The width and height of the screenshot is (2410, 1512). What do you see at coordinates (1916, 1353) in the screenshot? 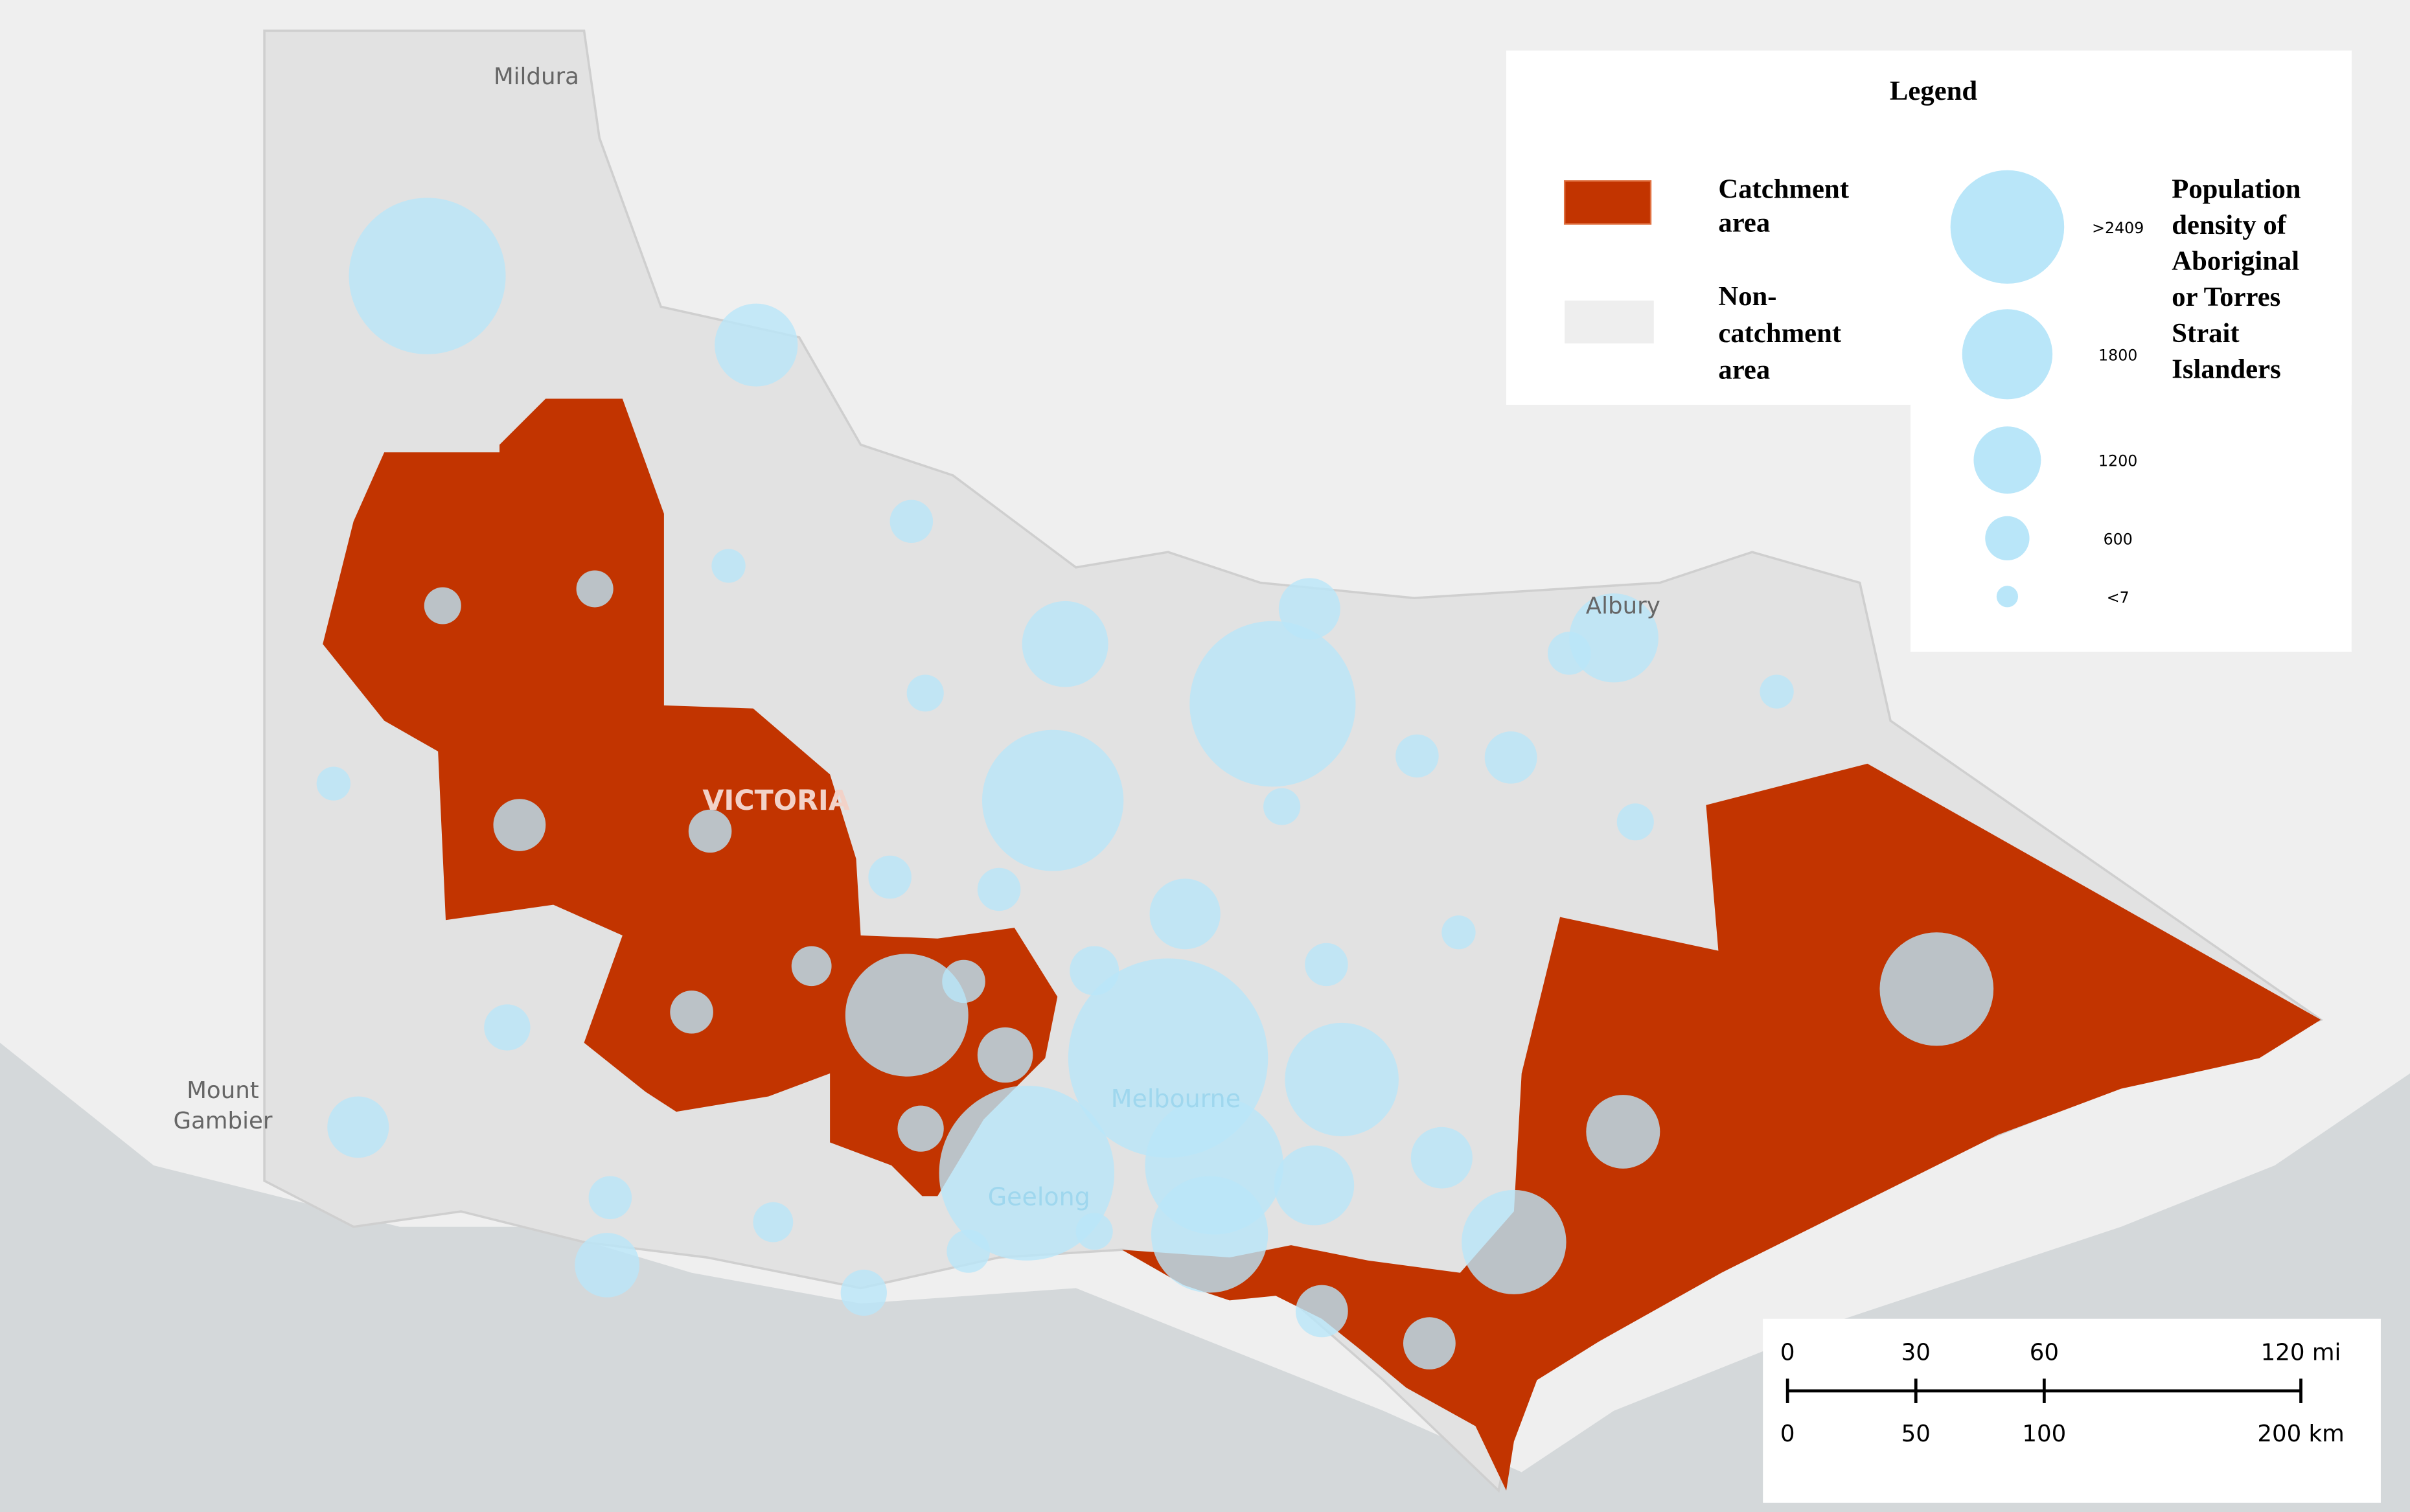
I see `scale-label: 30` at bounding box center [1916, 1353].